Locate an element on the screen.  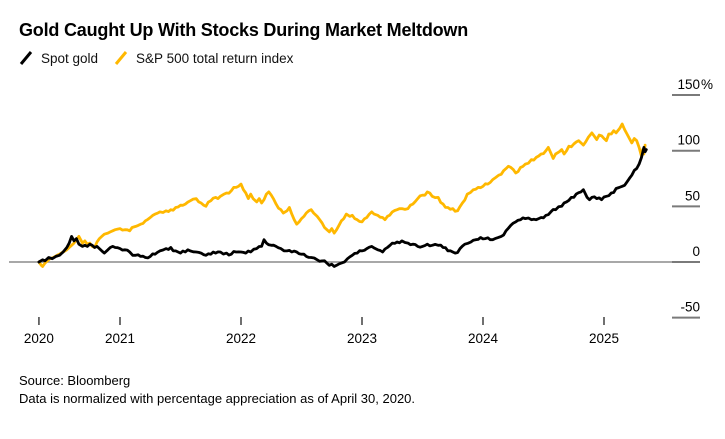
y-axis-label: 150 is located at coordinates (688, 84).